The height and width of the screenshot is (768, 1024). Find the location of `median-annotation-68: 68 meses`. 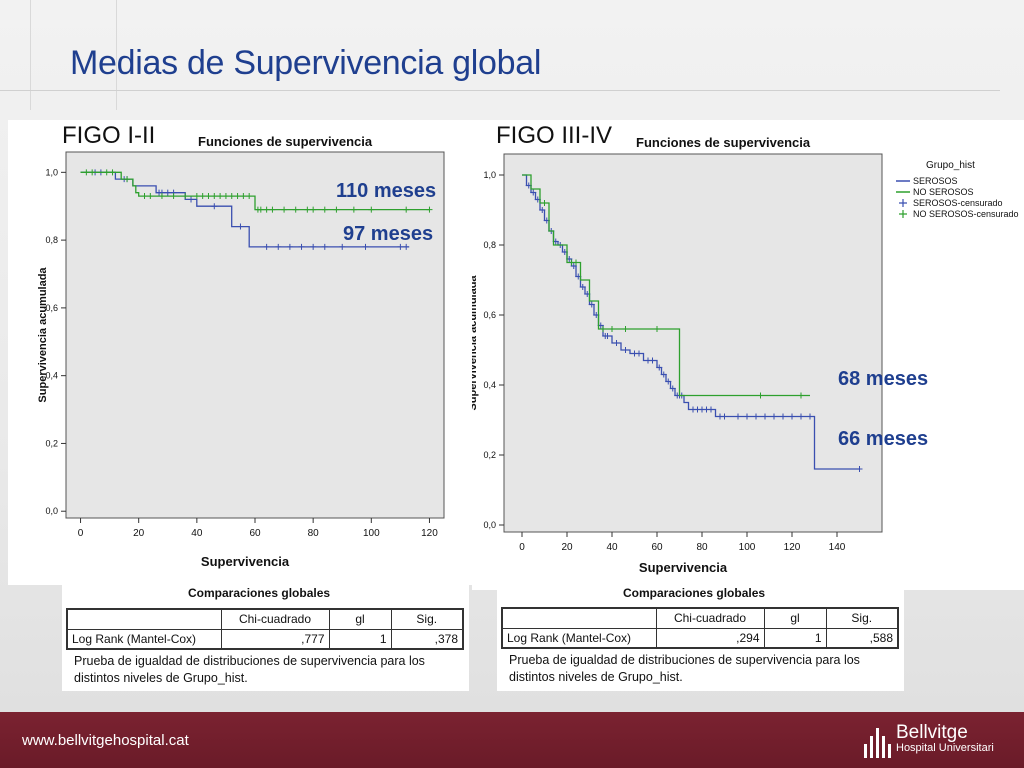

median-annotation-68: 68 meses is located at coordinates (883, 379).